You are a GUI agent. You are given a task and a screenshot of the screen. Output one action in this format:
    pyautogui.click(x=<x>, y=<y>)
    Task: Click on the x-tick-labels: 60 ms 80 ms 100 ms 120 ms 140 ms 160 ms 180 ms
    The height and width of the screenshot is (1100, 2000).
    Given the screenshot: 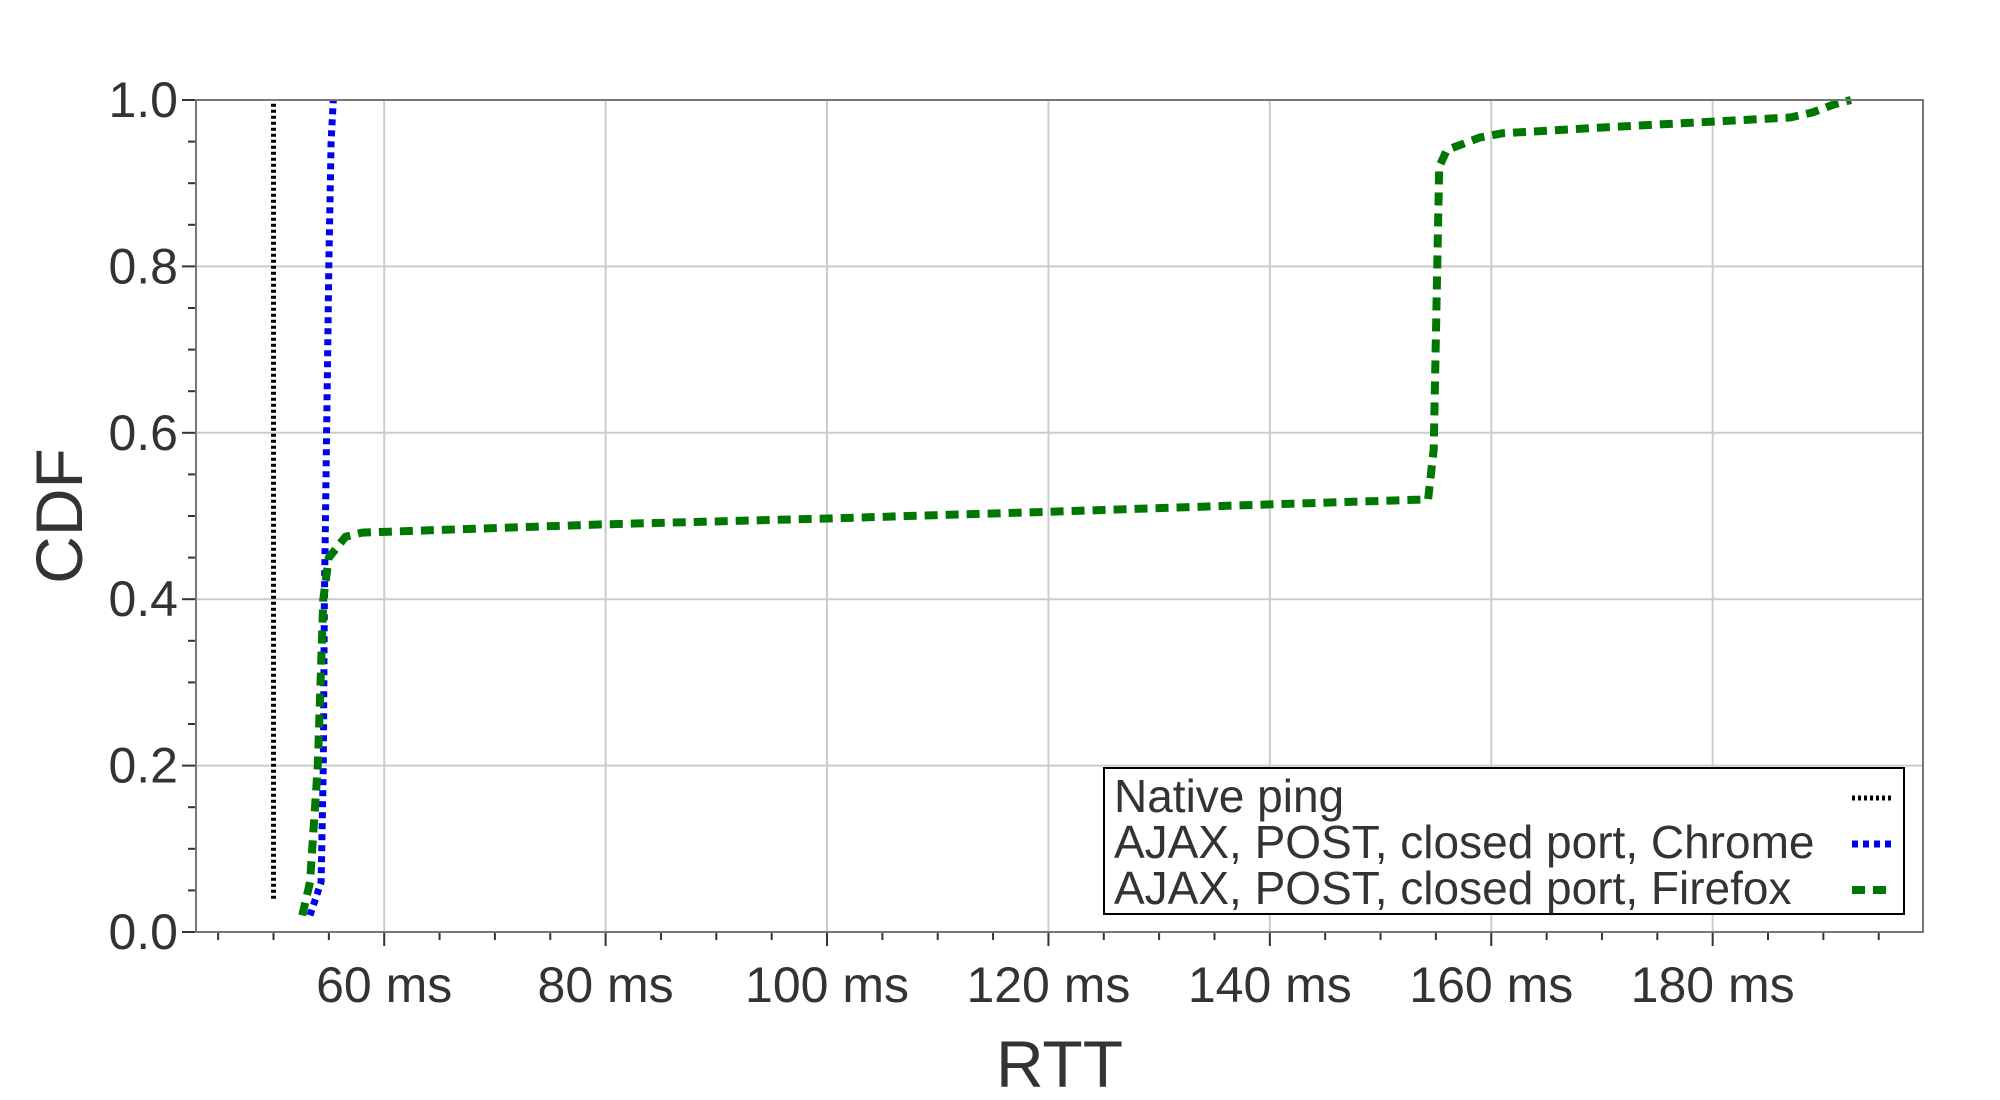 What is the action you would take?
    pyautogui.click(x=1055, y=985)
    